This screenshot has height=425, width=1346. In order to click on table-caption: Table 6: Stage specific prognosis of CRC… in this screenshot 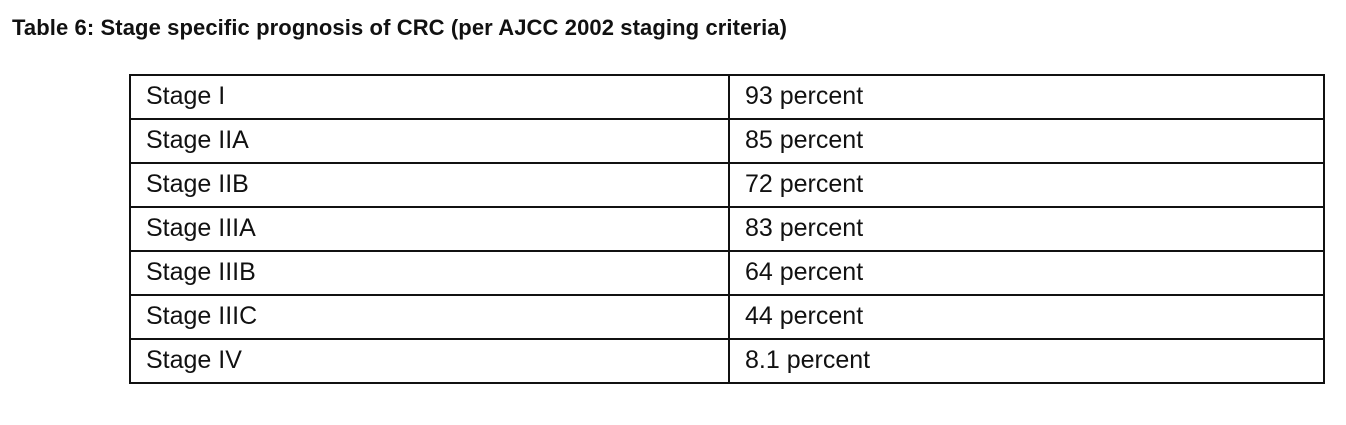, I will do `click(400, 27)`.